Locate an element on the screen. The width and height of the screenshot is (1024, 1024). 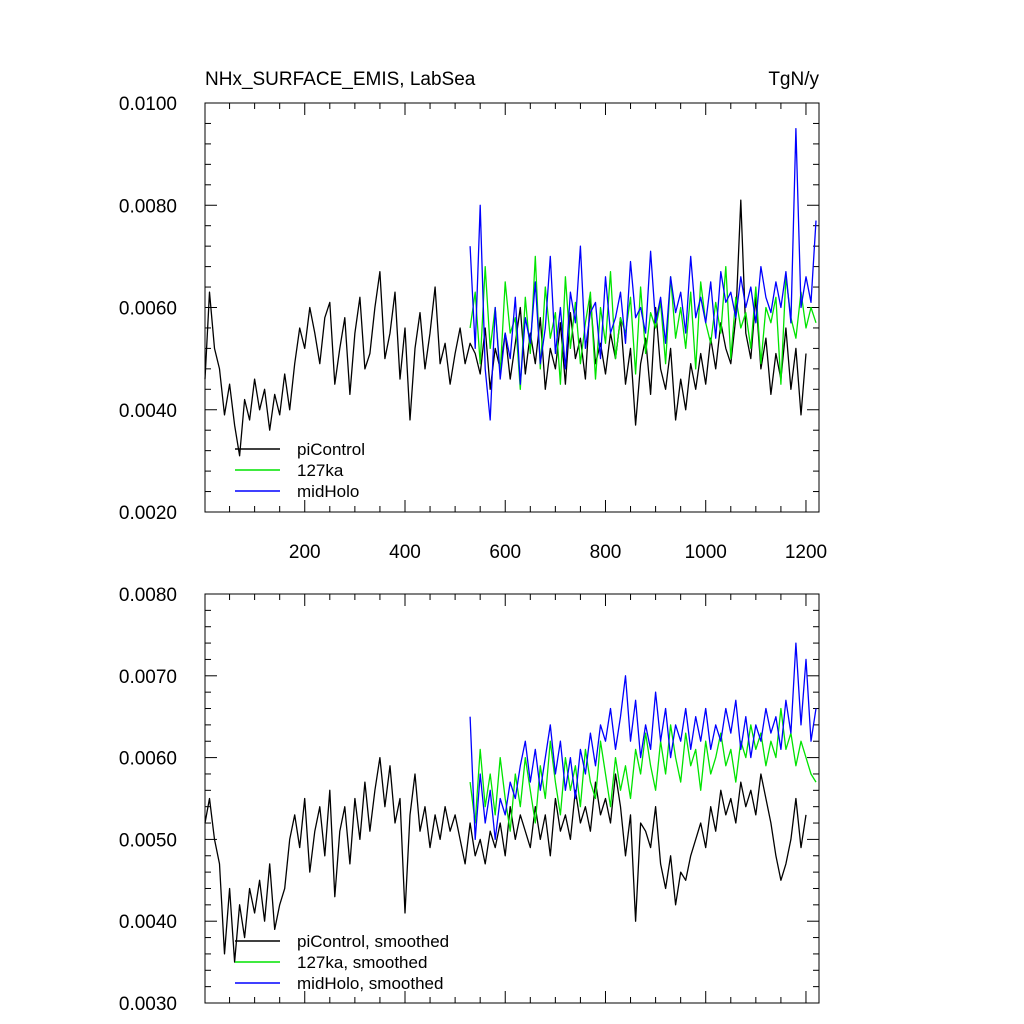
x-tick-label: 200 is located at coordinates (305, 552).